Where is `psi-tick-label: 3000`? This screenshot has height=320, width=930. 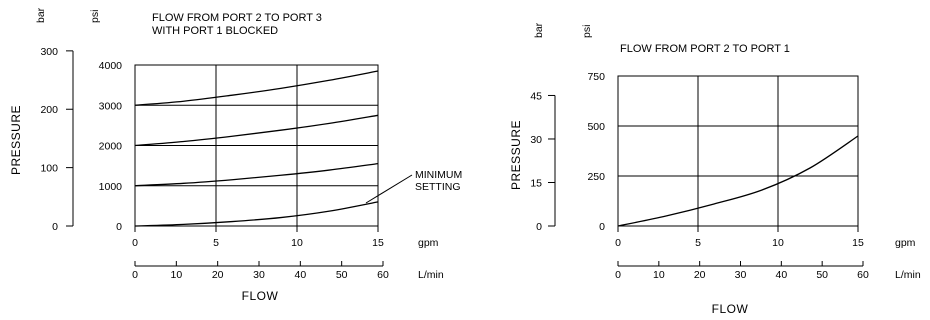
psi-tick-label: 3000 is located at coordinates (111, 106).